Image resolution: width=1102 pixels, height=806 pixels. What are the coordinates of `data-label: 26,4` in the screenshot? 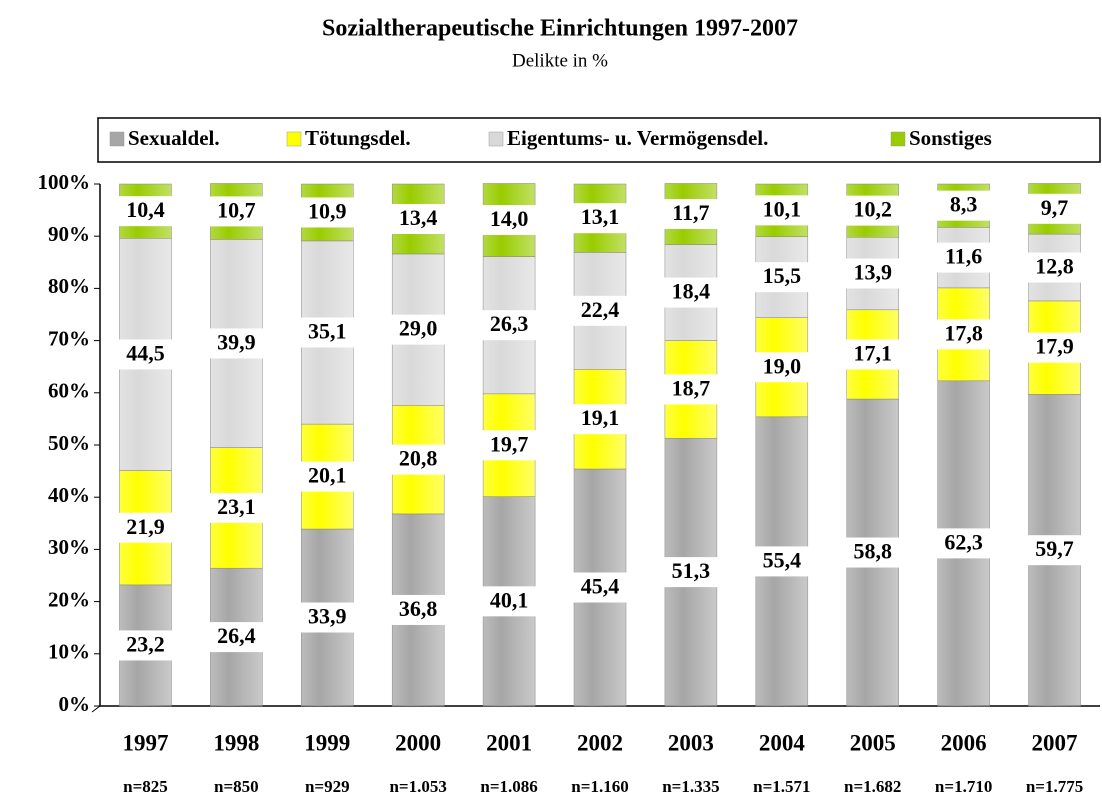 It's located at (236, 635).